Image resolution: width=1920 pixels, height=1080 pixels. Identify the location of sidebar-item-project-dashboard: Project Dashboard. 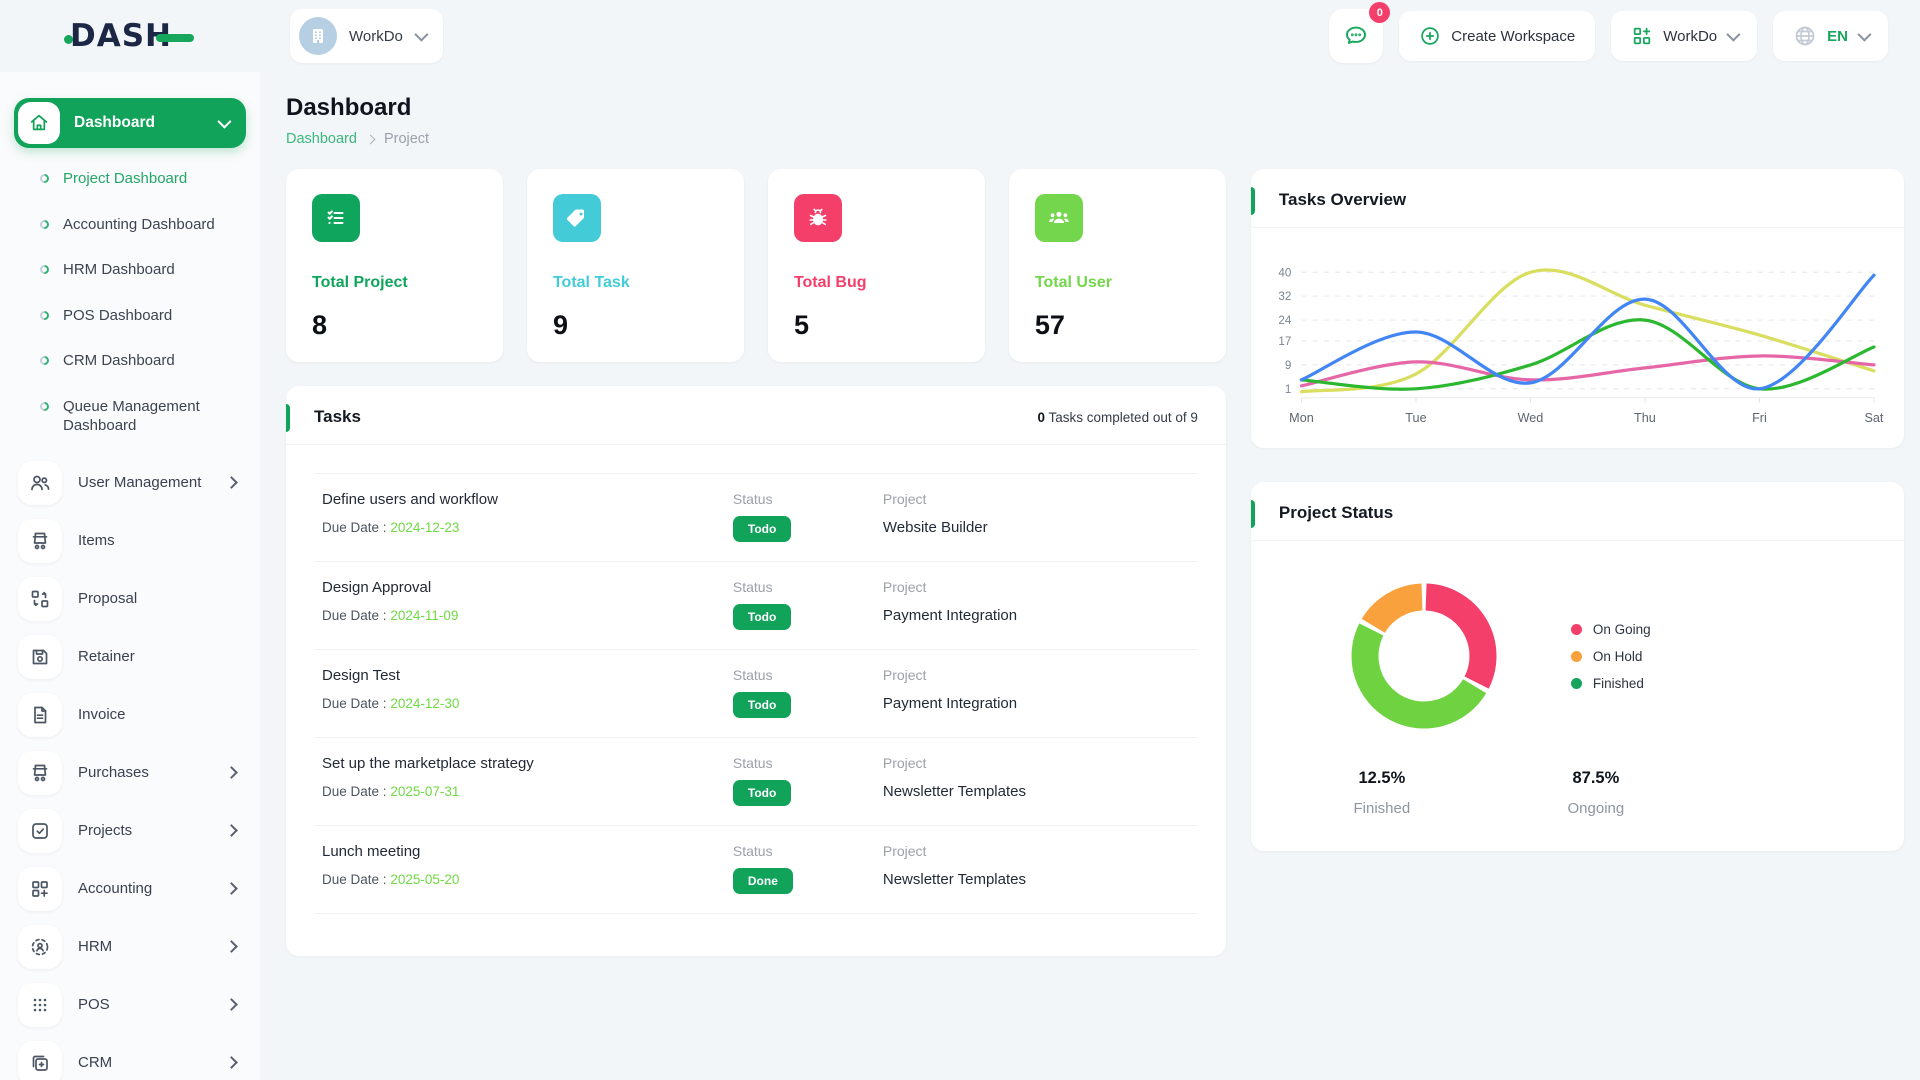
(130, 179).